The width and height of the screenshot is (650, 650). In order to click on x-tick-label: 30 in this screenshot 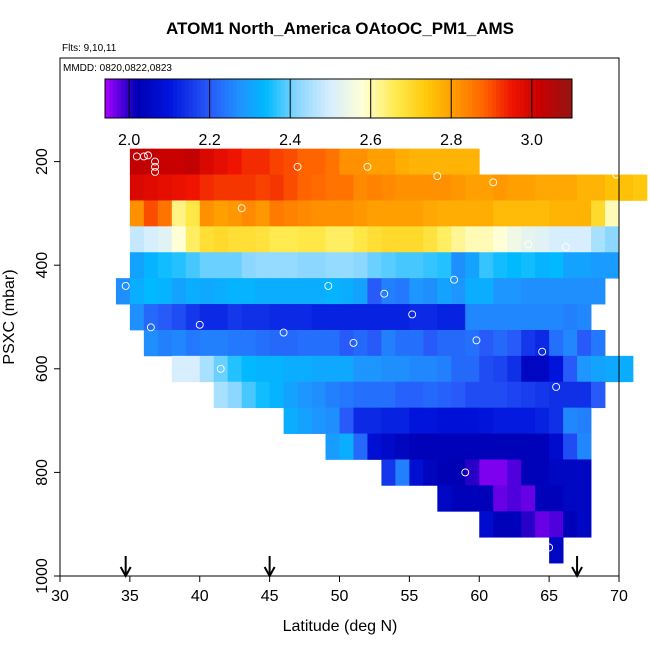, I will do `click(60, 596)`.